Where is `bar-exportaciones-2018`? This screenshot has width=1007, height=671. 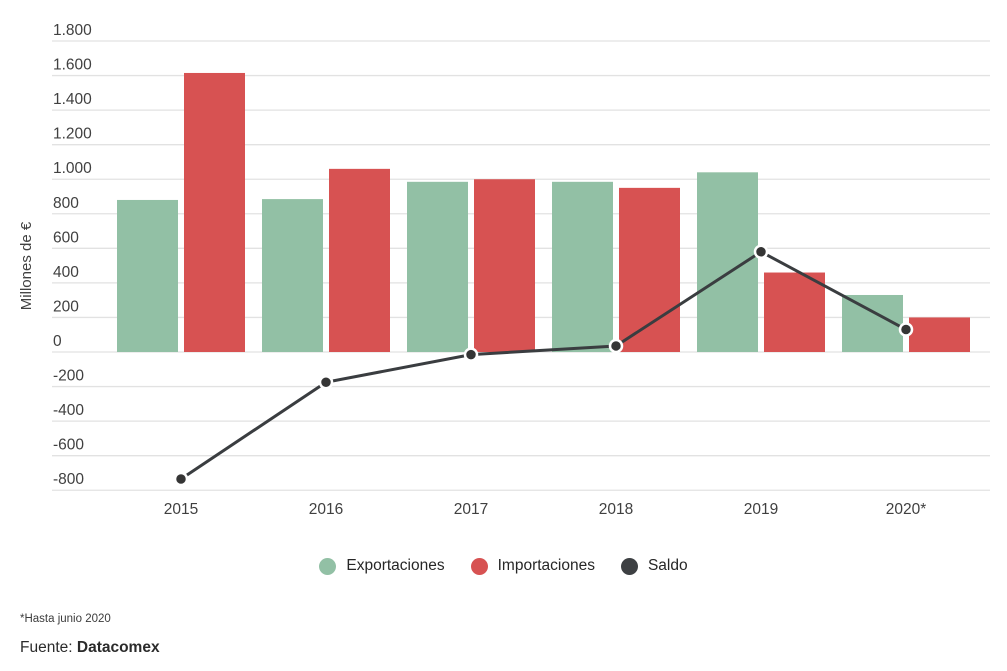 bar-exportaciones-2018 is located at coordinates (582, 266).